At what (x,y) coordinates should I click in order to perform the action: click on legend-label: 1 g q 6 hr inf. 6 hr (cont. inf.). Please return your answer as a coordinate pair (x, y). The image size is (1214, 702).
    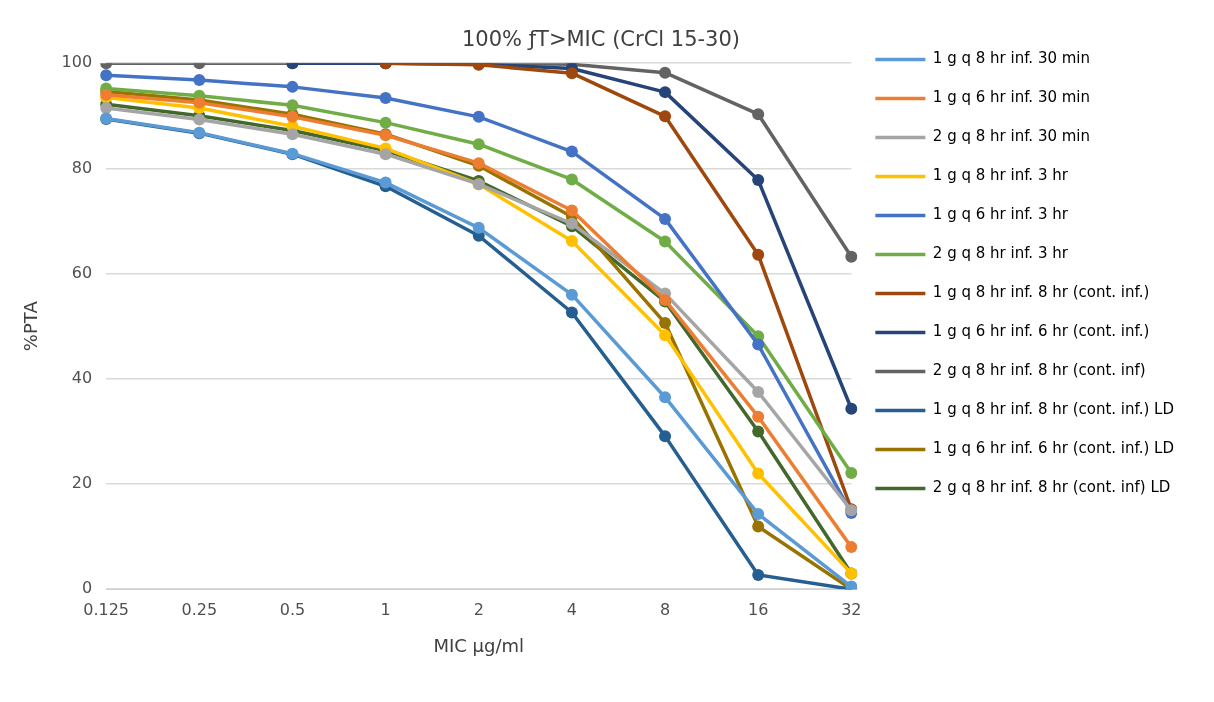
    Looking at the image, I should click on (1041, 331).